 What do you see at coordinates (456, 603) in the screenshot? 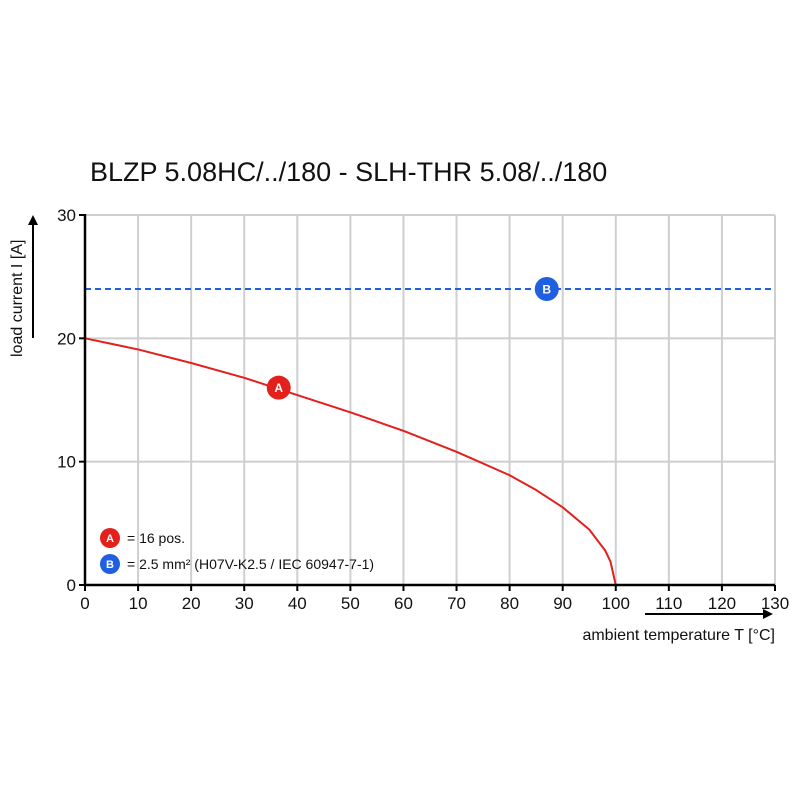
I see `x-tick-label: 70` at bounding box center [456, 603].